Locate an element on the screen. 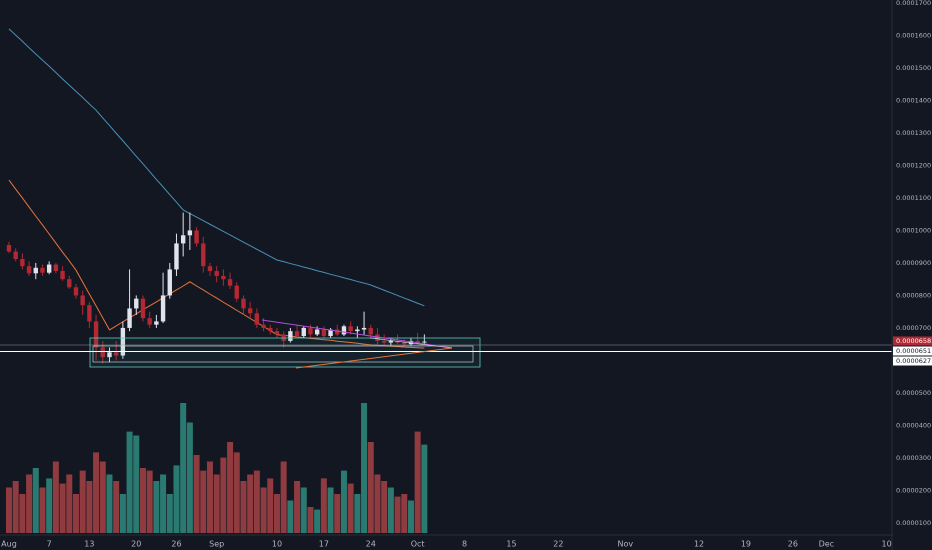 This screenshot has height=550, width=932. price-tag-label: 0.0000651 is located at coordinates (913, 351).